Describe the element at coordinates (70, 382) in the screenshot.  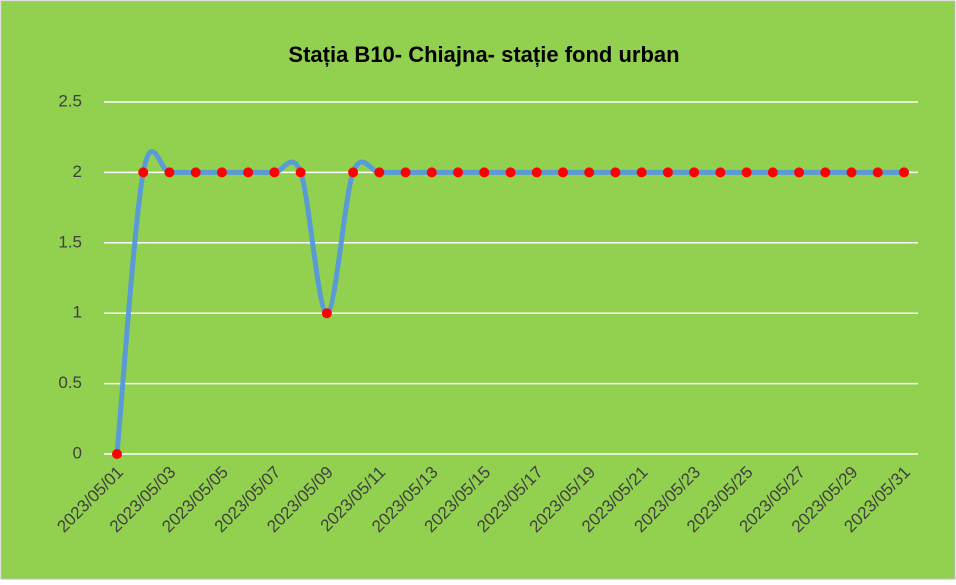
I see `y-tick-label: 0.5` at that location.